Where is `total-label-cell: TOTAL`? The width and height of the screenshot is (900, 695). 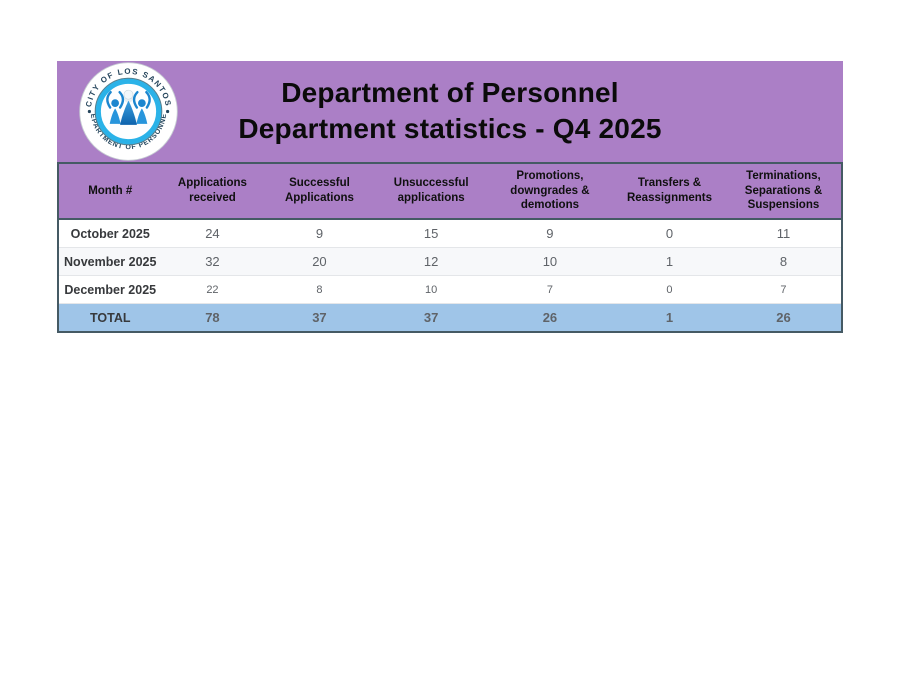
total-label-cell: TOTAL is located at coordinates (110, 317).